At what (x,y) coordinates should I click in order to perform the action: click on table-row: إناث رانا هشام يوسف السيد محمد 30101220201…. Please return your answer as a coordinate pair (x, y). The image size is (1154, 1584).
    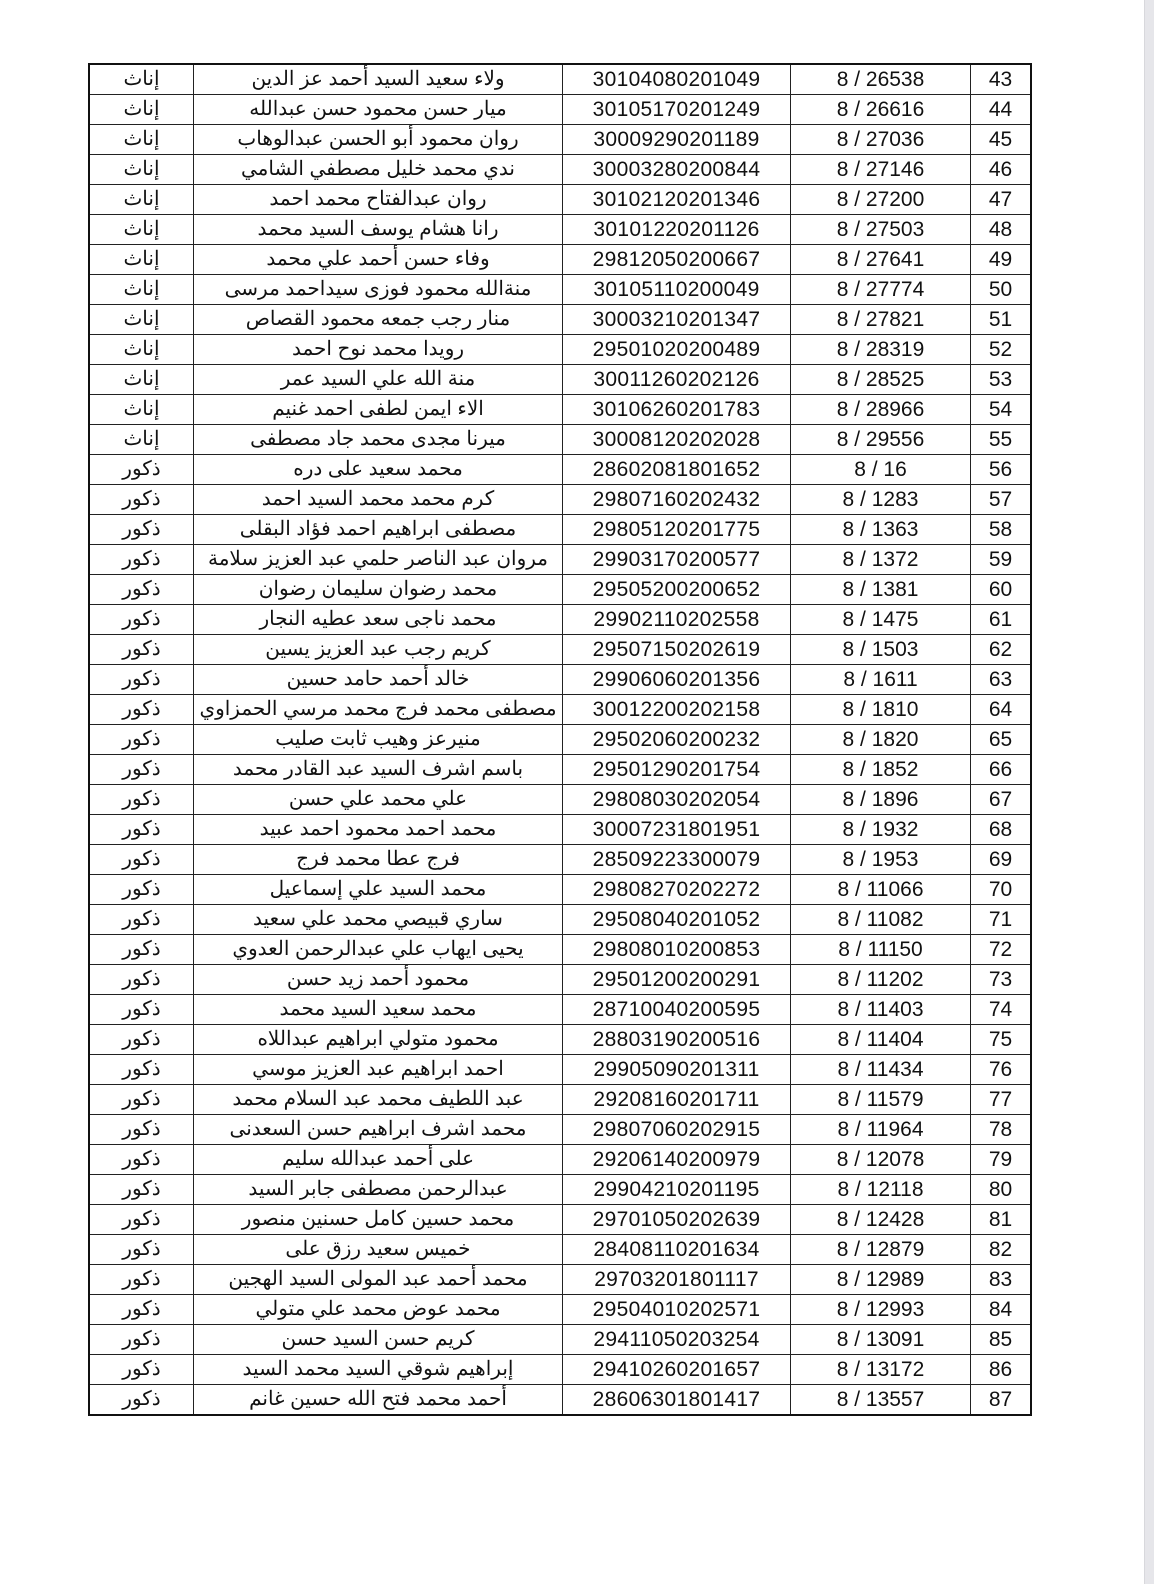
    Looking at the image, I should click on (560, 229).